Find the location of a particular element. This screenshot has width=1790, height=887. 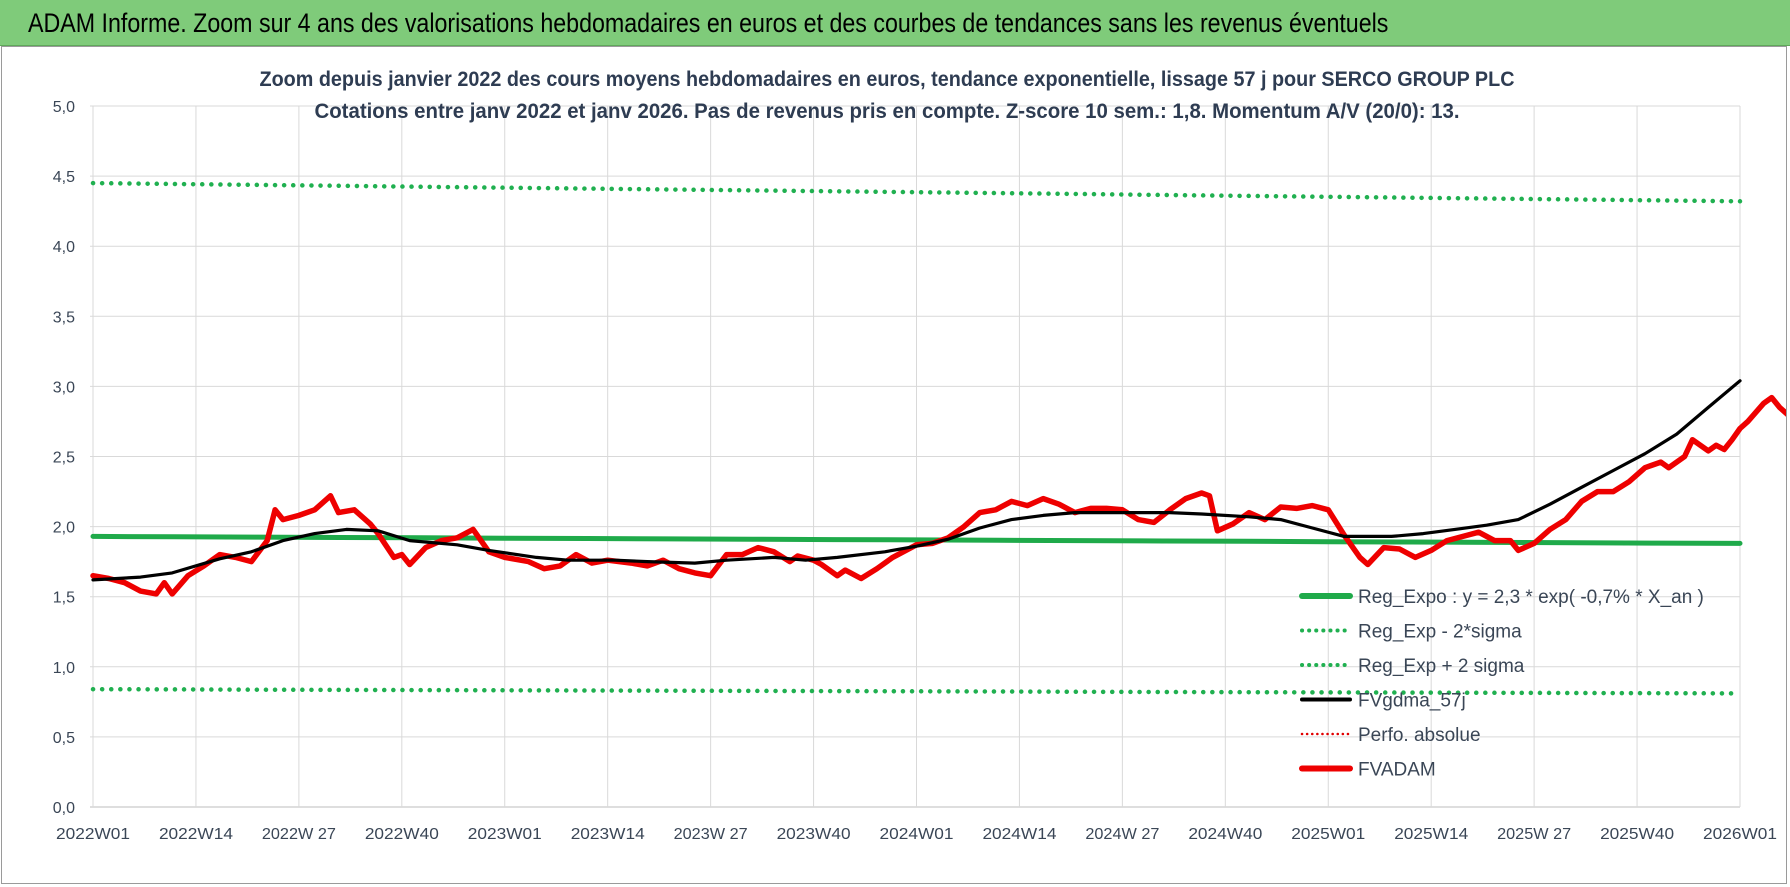

x-tick-label: 2025W14 is located at coordinates (1431, 834).